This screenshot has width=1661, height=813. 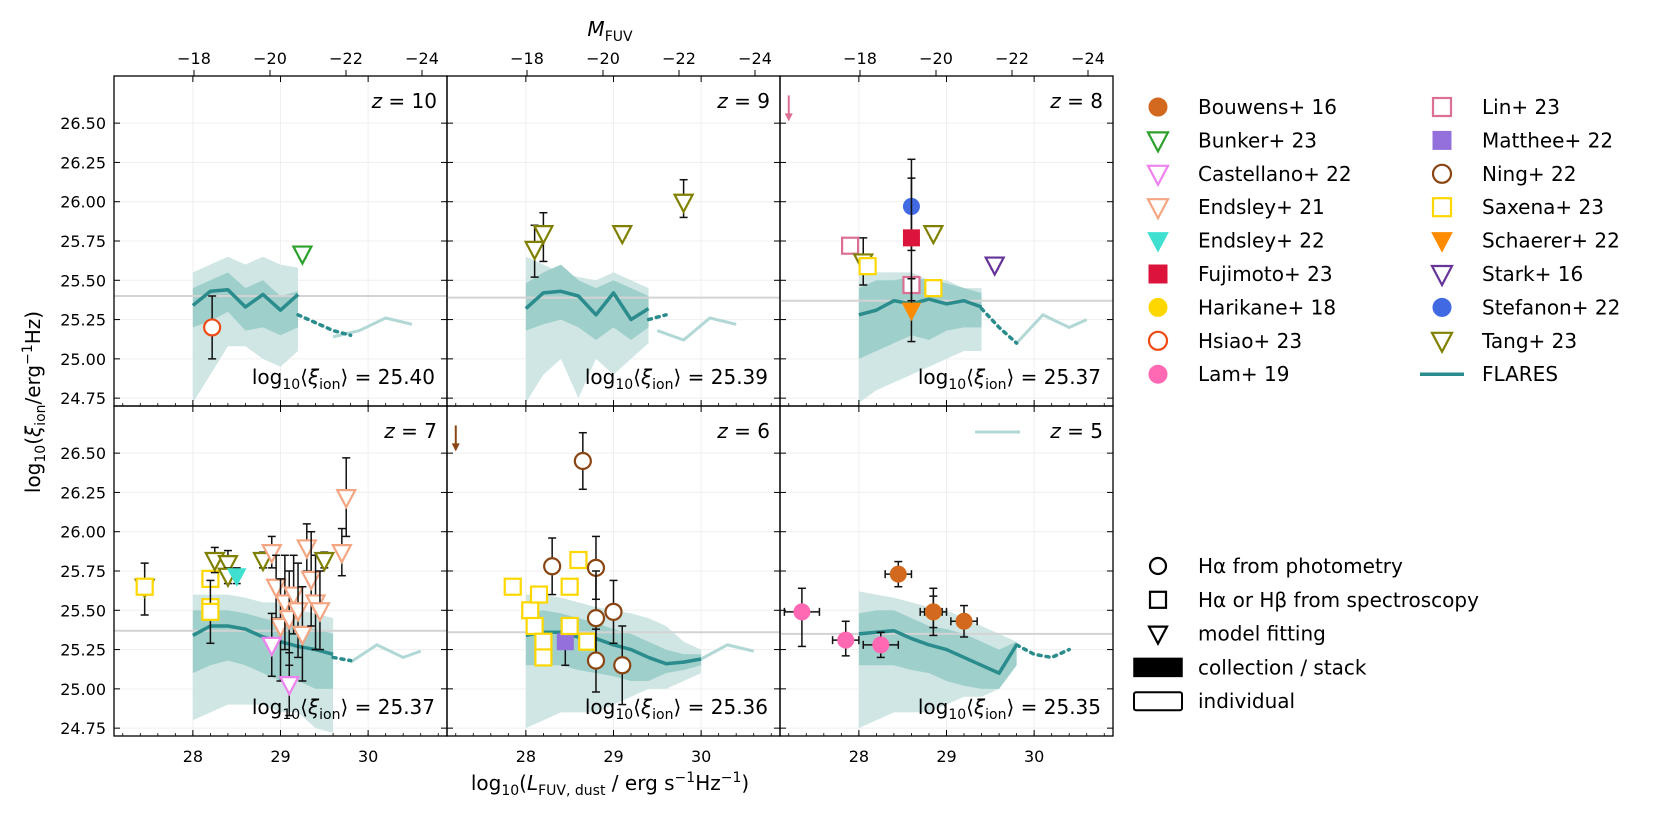 What do you see at coordinates (1158, 701) in the screenshot?
I see `method-marker-open-box` at bounding box center [1158, 701].